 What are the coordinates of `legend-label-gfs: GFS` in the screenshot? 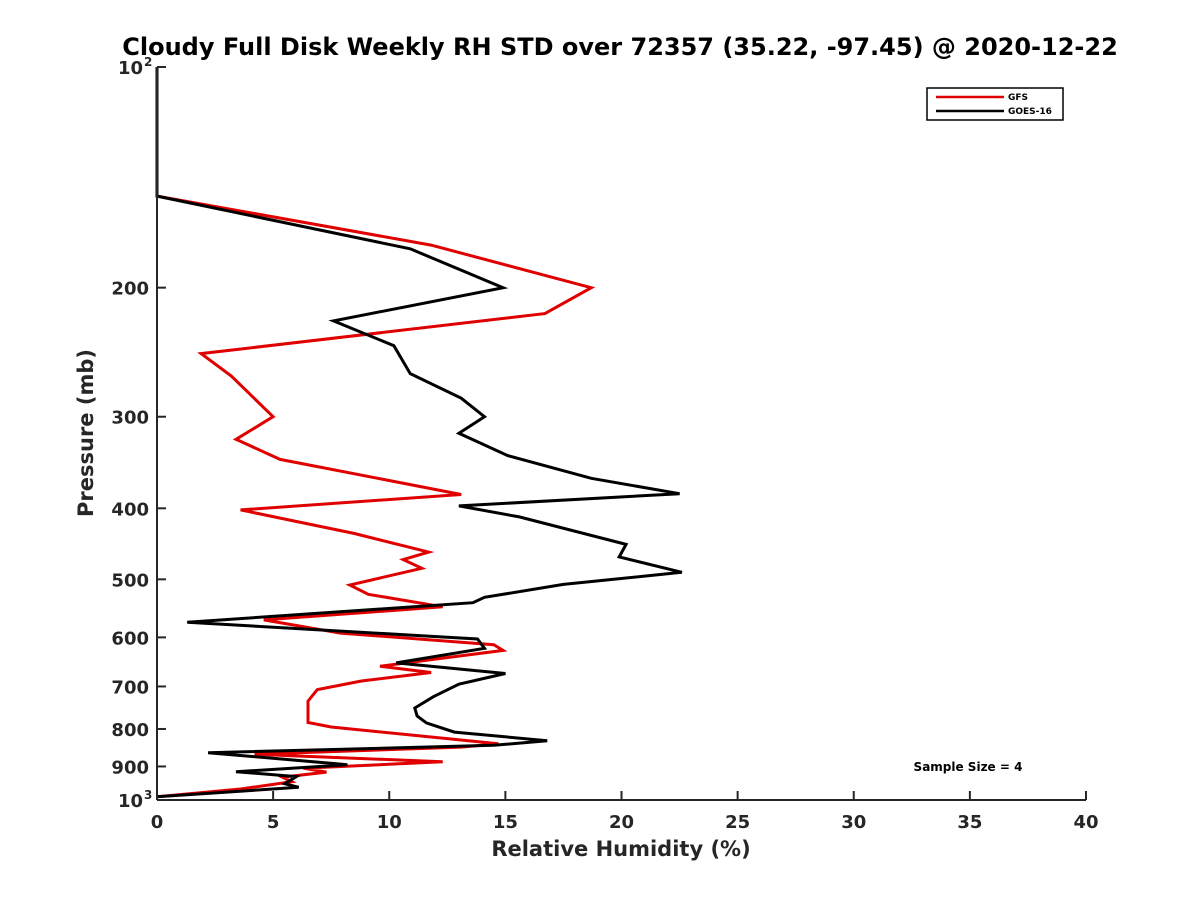 It's located at (1018, 98).